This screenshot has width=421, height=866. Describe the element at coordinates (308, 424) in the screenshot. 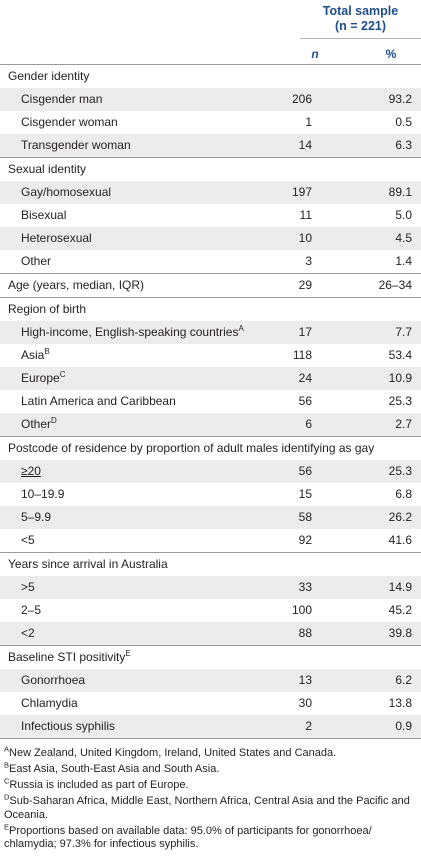

I see `count-cell: 6` at that location.